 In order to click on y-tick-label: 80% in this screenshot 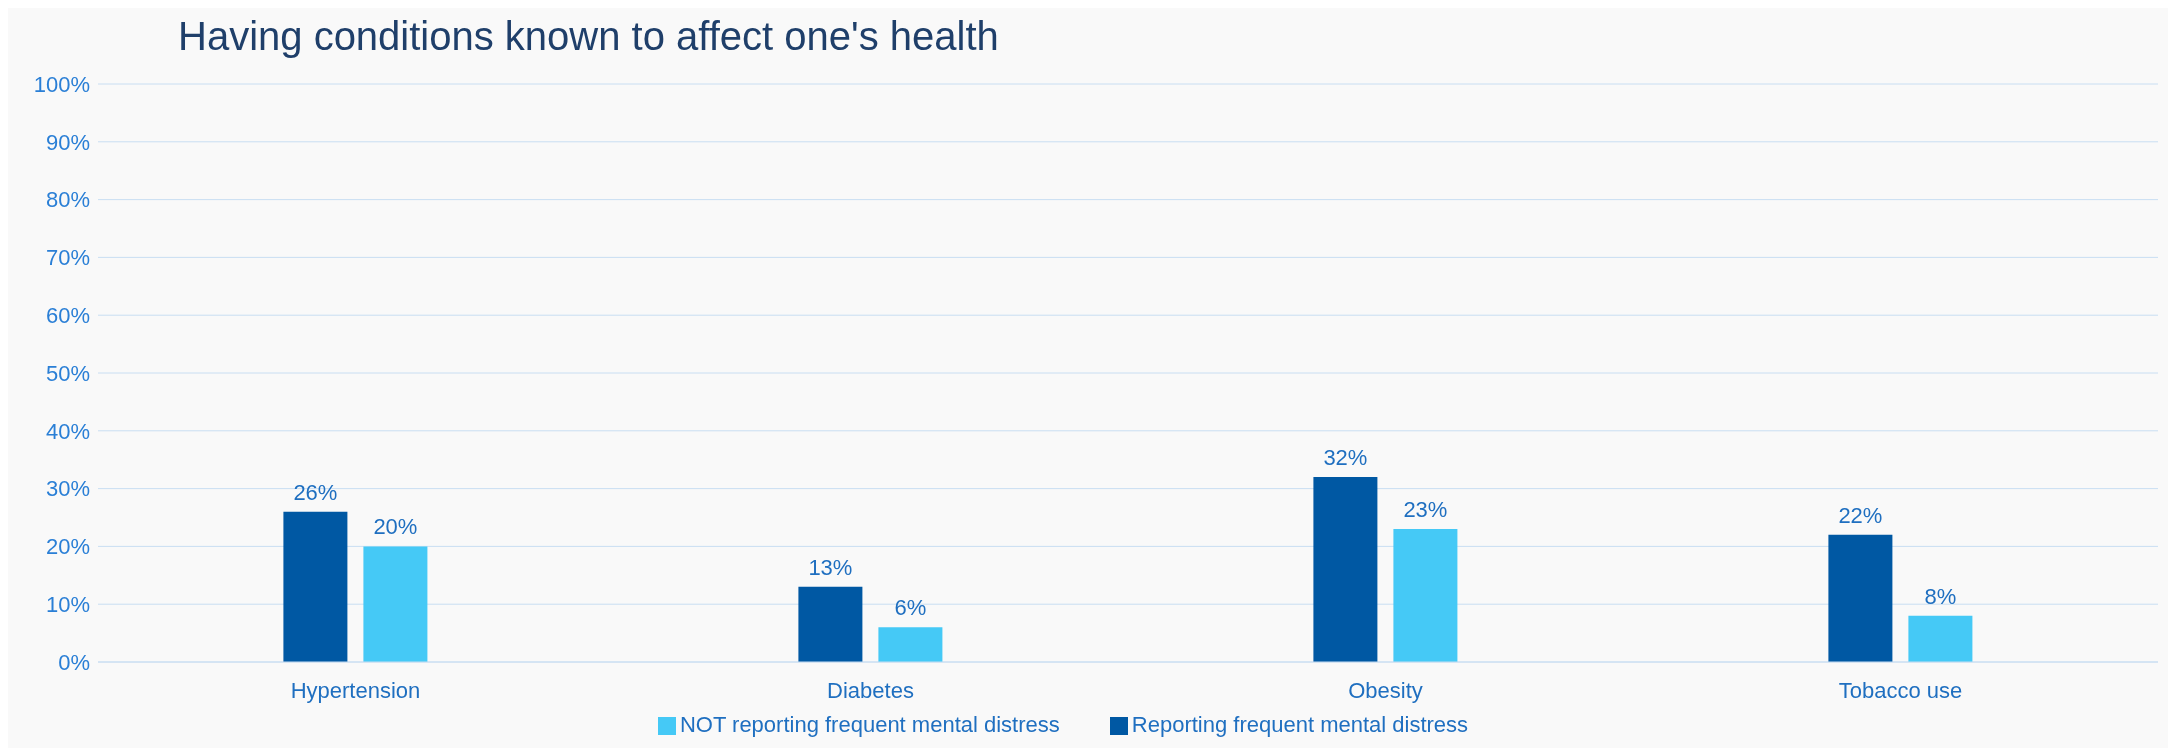, I will do `click(67, 200)`.